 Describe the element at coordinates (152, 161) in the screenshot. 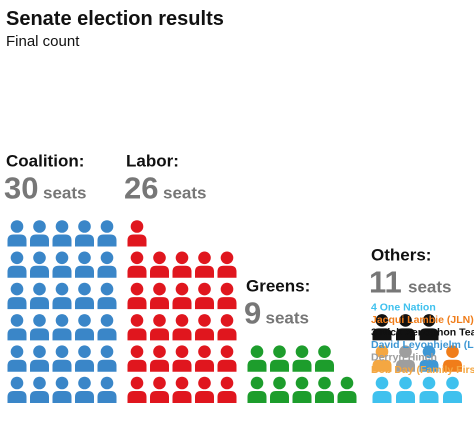

I see `party-label: Labor:` at that location.